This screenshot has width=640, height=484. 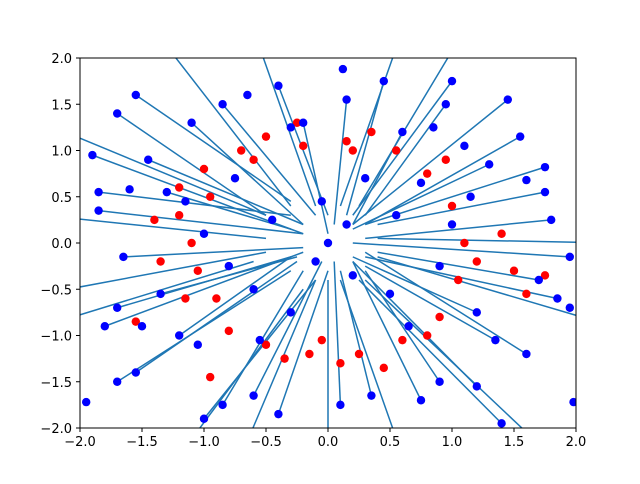 What do you see at coordinates (325, 439) in the screenshot?
I see `x-axis: −2.0 −1.5 −1.0 −0.5 0.0 0.5 1.0 1.5 2.0` at bounding box center [325, 439].